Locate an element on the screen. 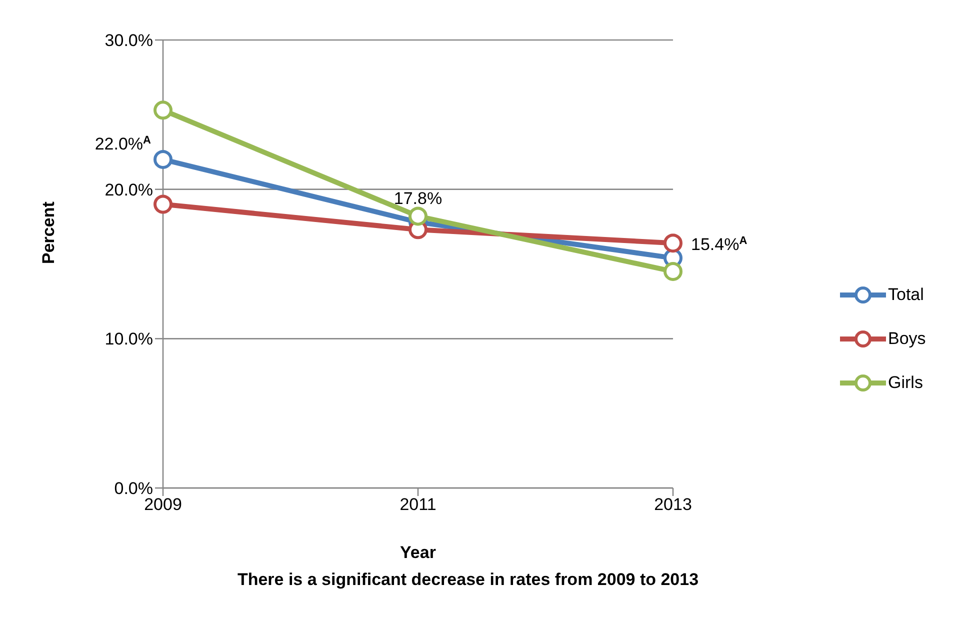 The image size is (977, 632). legend-label: Girls is located at coordinates (905, 383).